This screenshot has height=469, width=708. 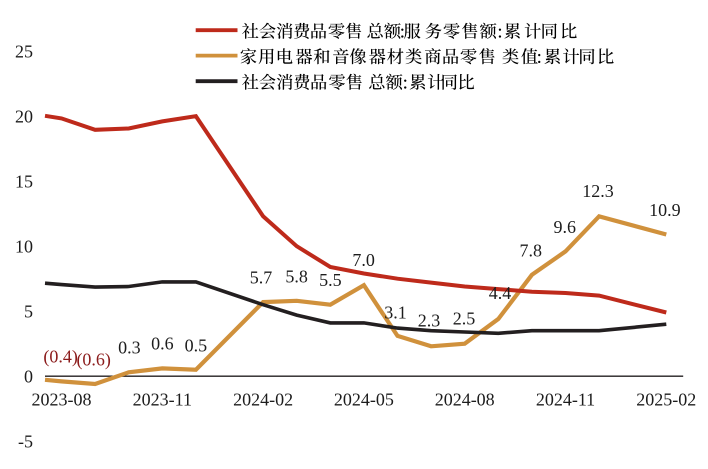 I want to click on svg-text: 10.9, so click(x=665, y=210).